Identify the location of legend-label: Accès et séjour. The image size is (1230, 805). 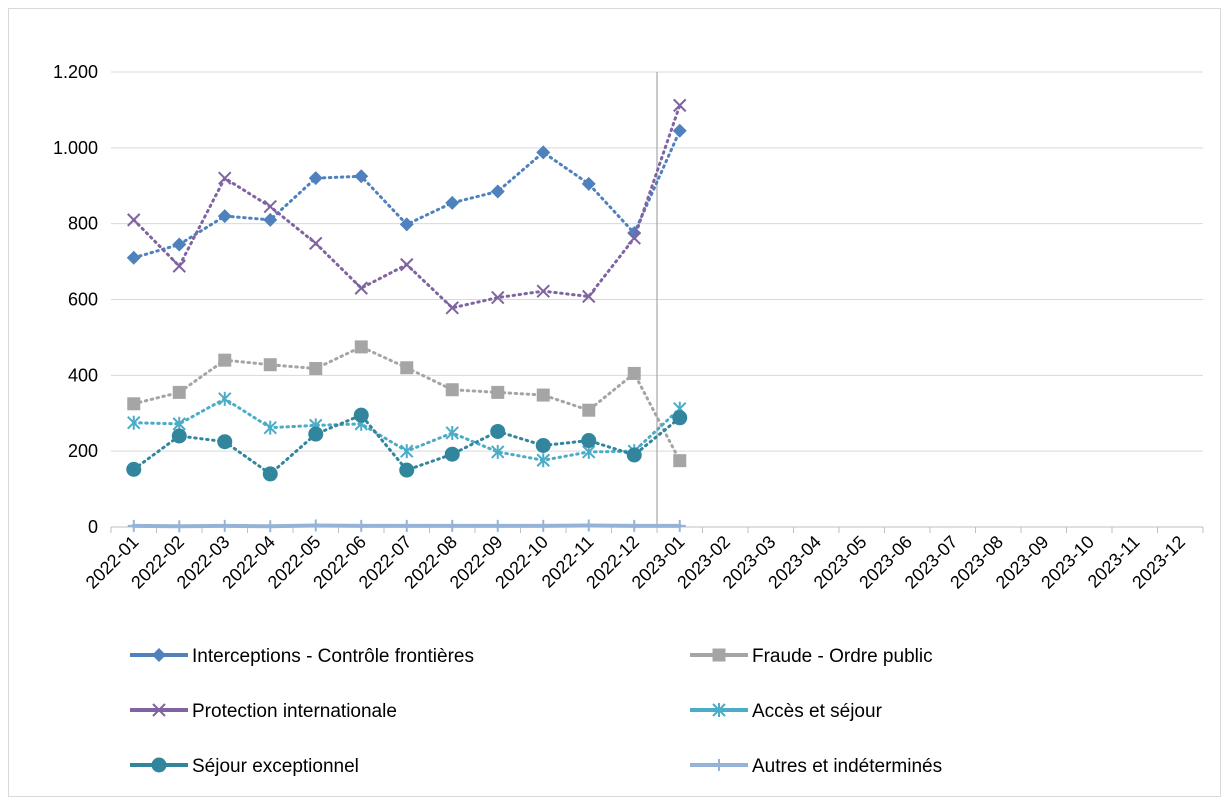
(817, 711).